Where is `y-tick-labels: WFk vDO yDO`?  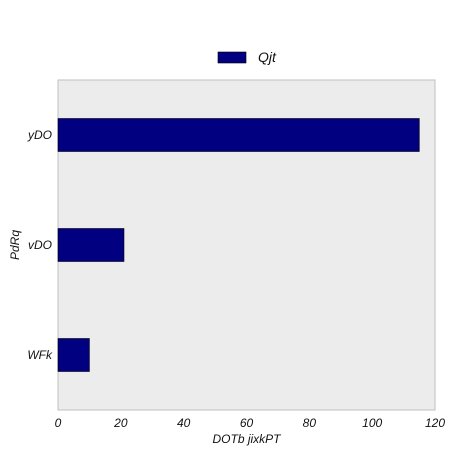
y-tick-labels: WFk vDO yDO is located at coordinates (40, 245).